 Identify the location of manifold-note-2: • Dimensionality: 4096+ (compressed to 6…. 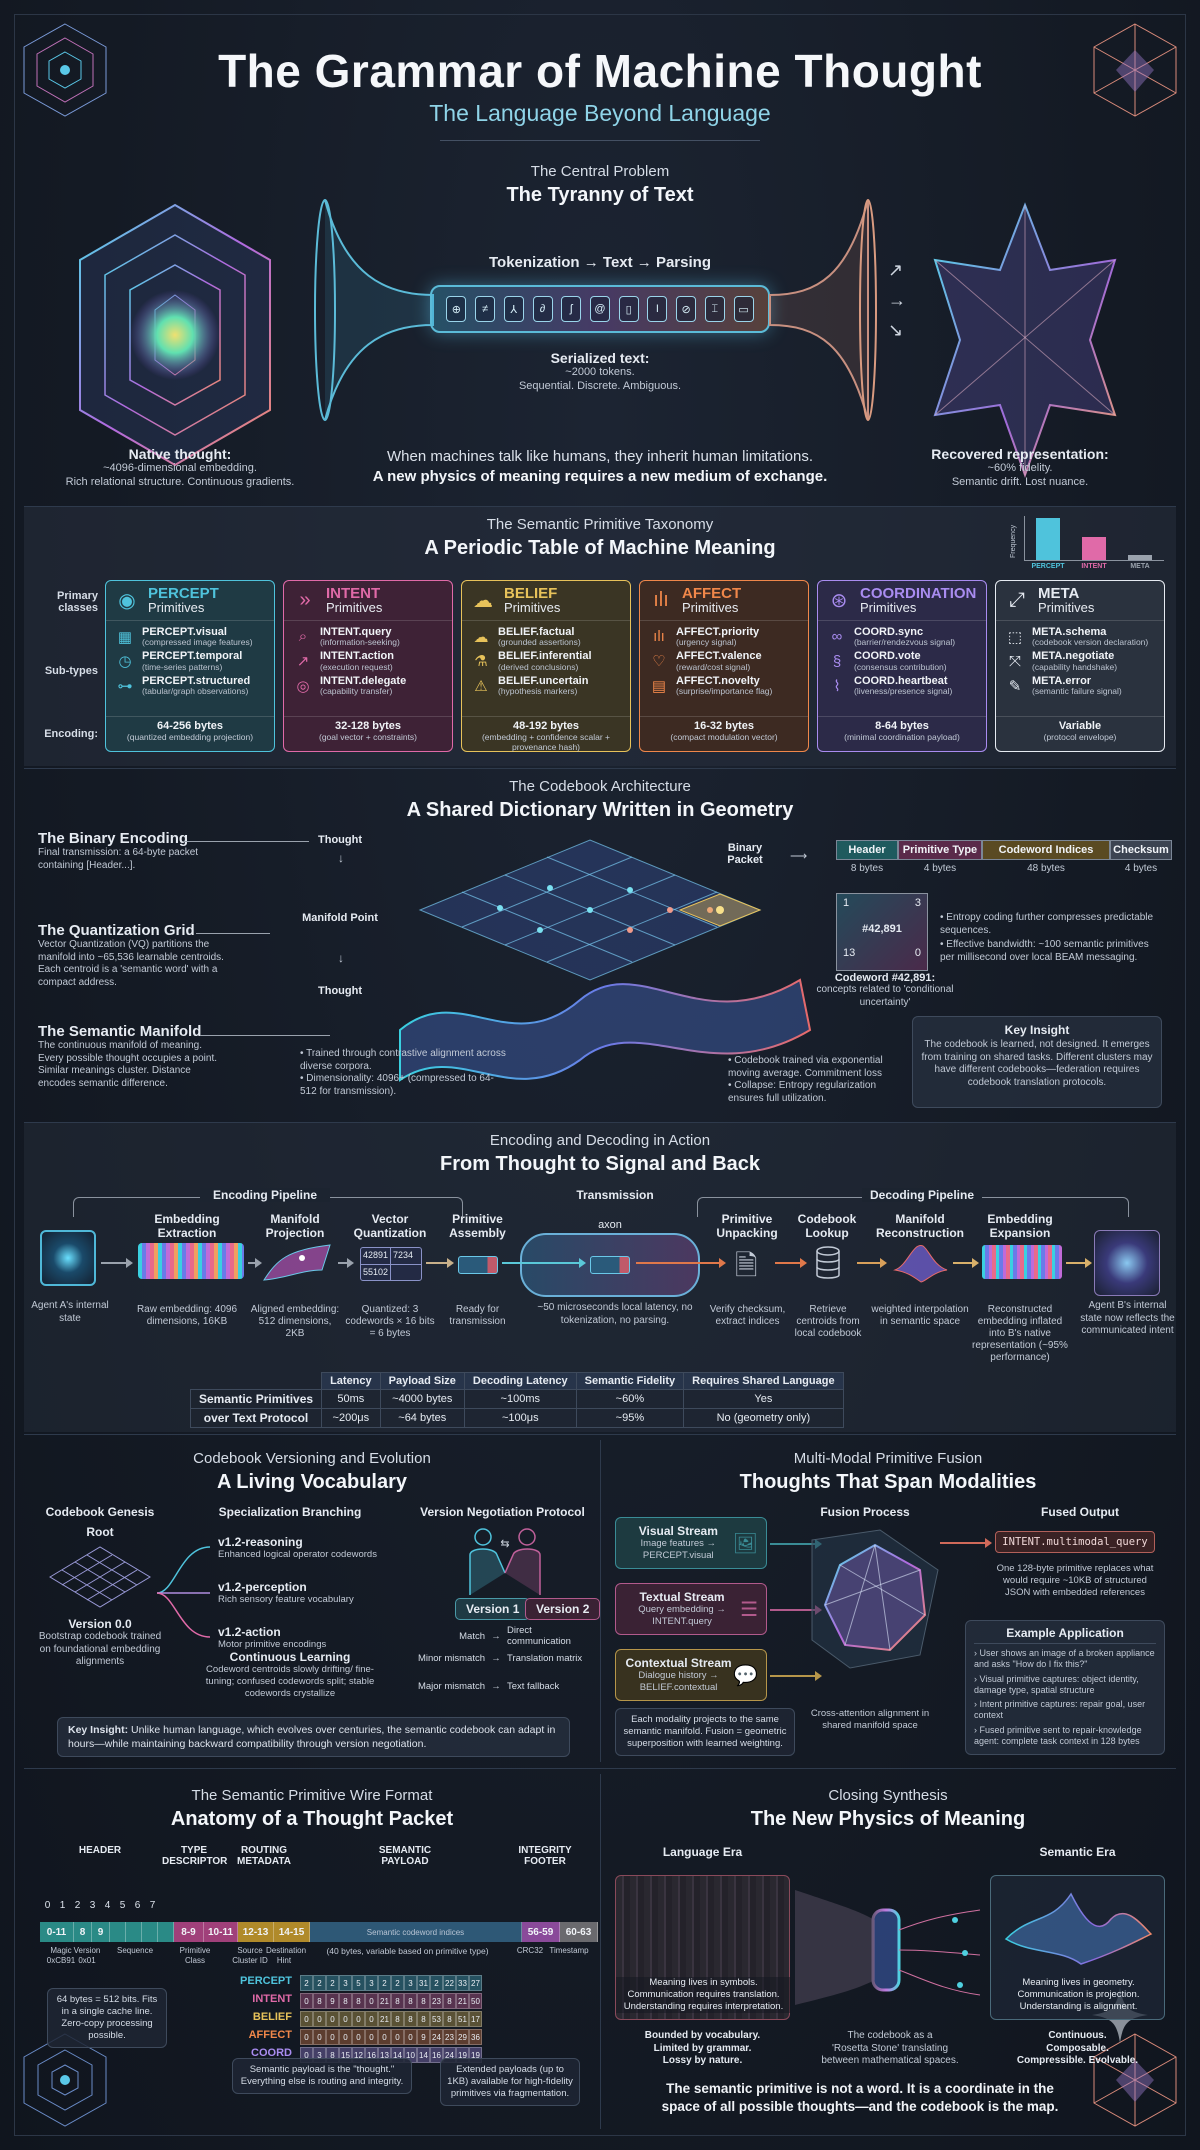
(397, 1085).